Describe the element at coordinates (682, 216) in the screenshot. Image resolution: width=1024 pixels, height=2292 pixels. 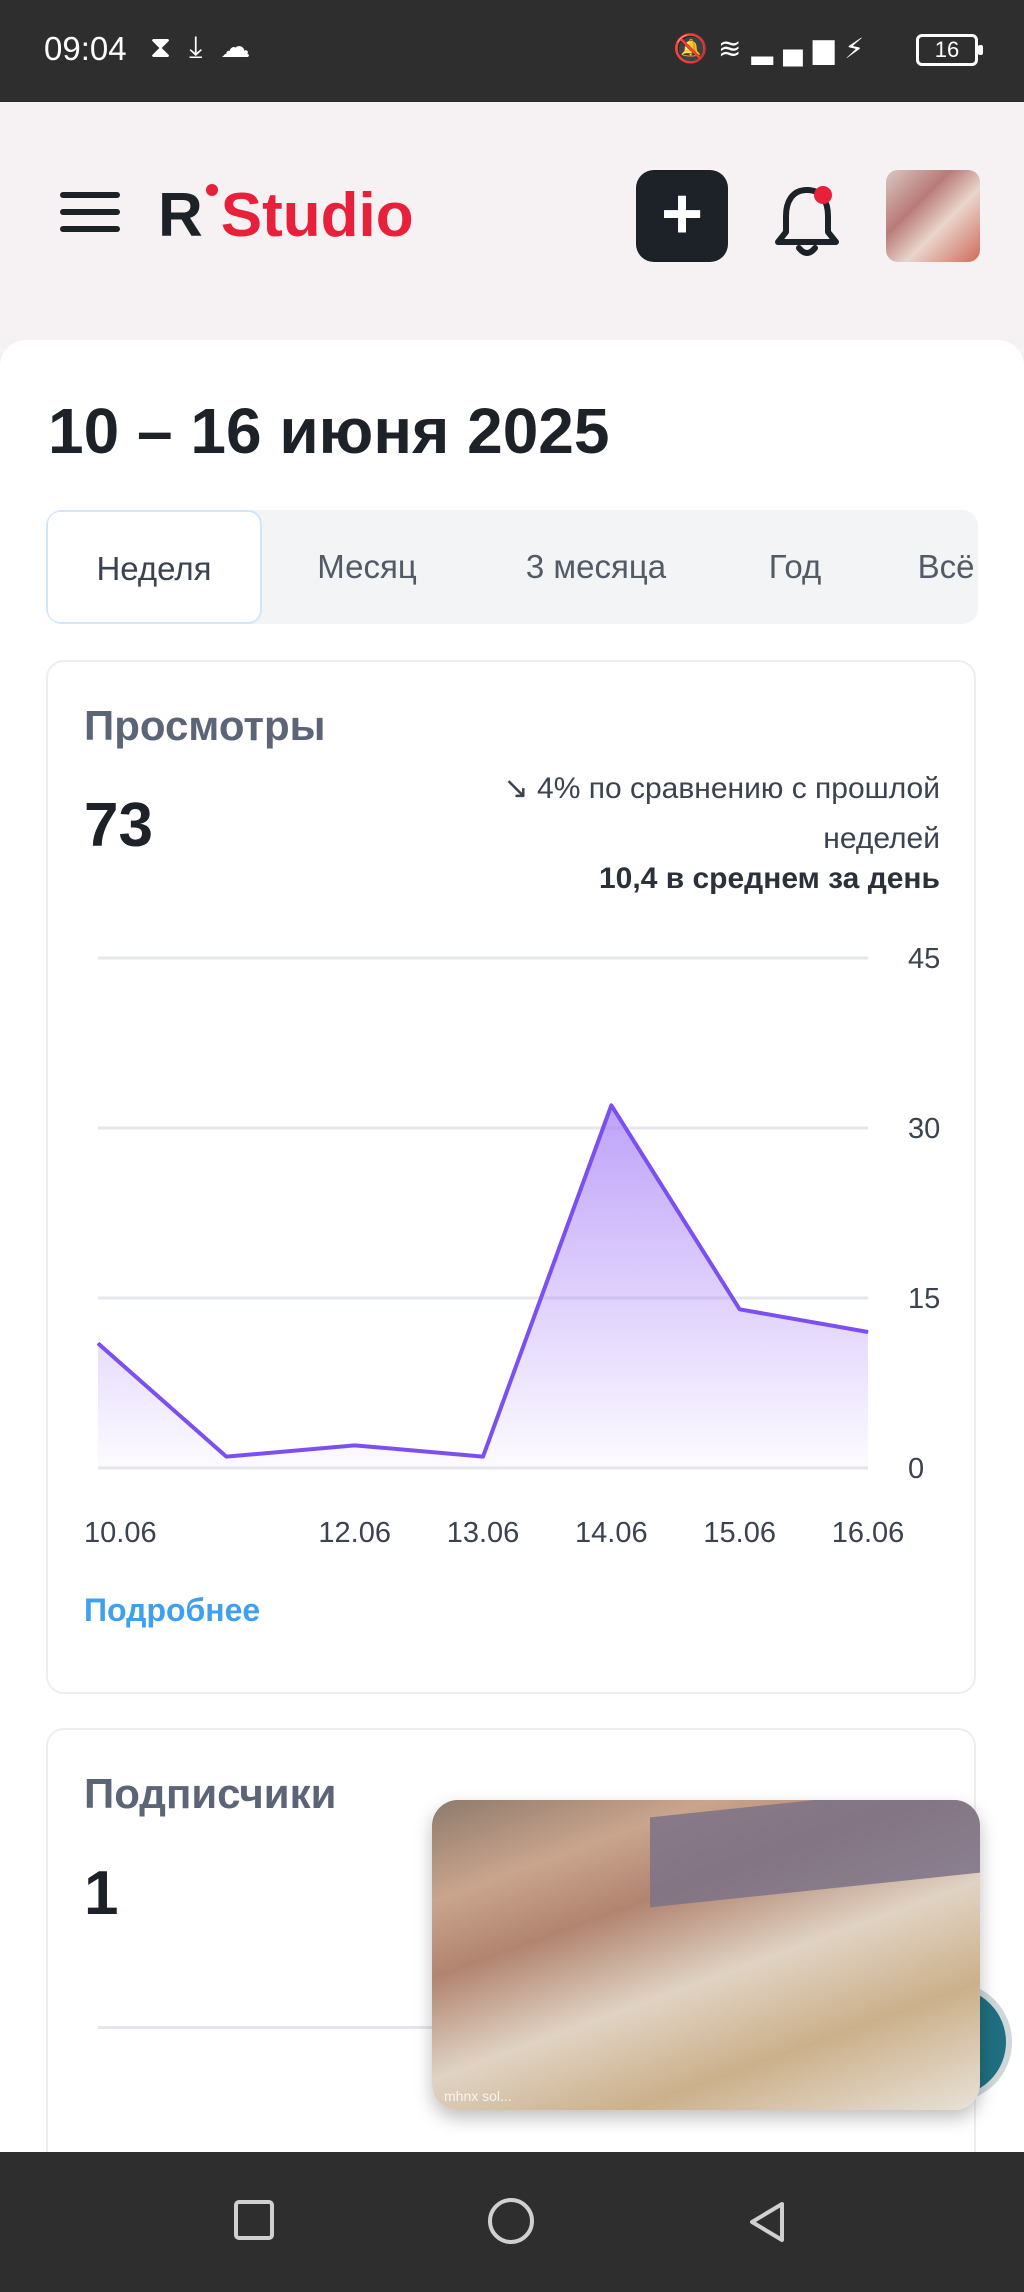
I see `add-button: +` at that location.